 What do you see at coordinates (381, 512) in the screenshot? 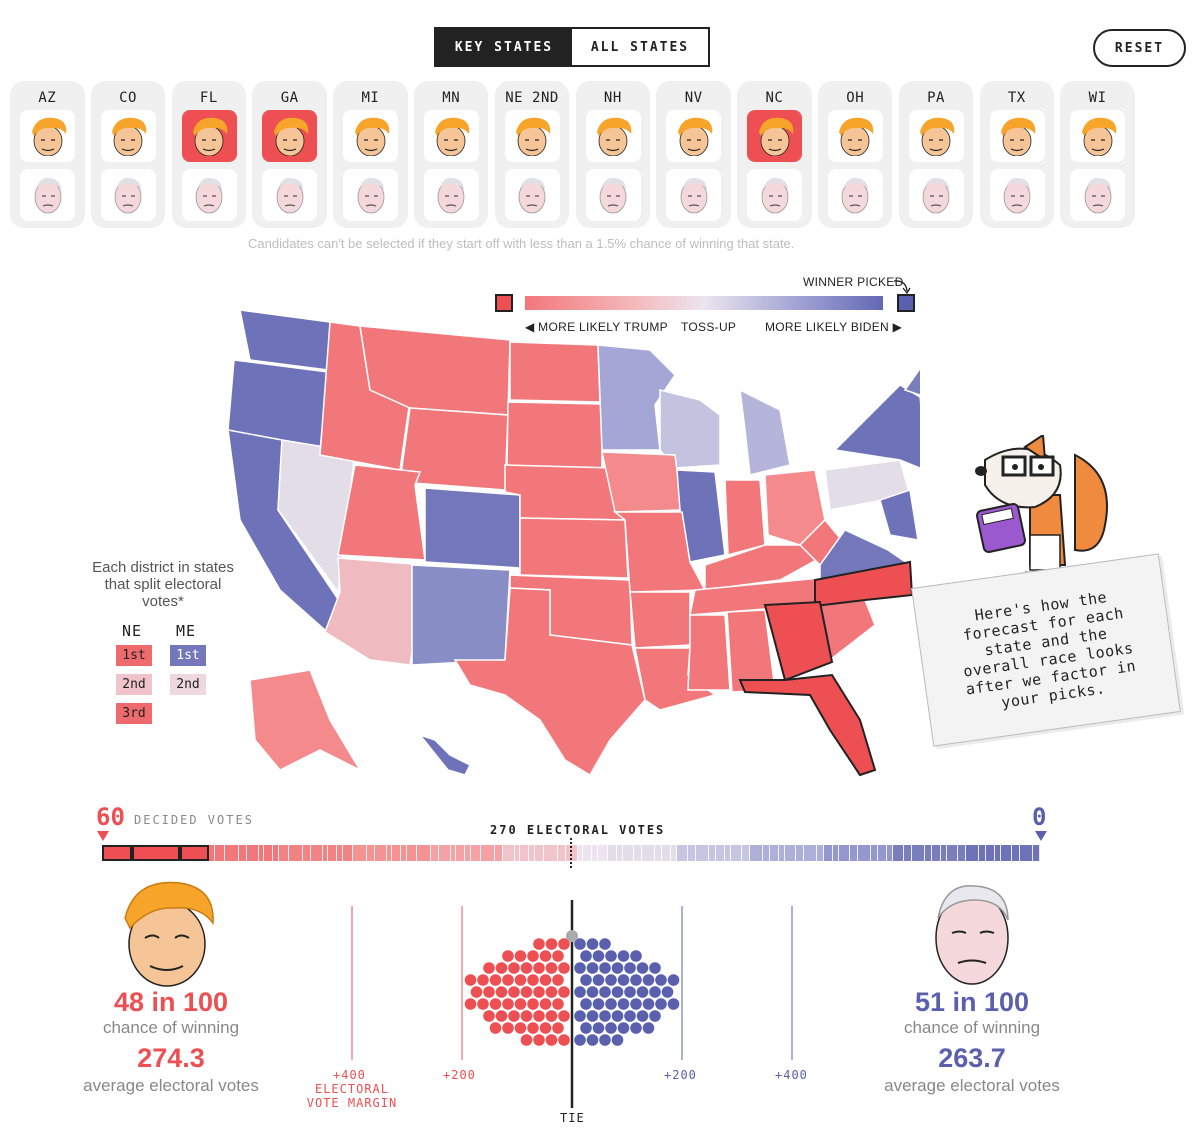
I see `state-ut` at bounding box center [381, 512].